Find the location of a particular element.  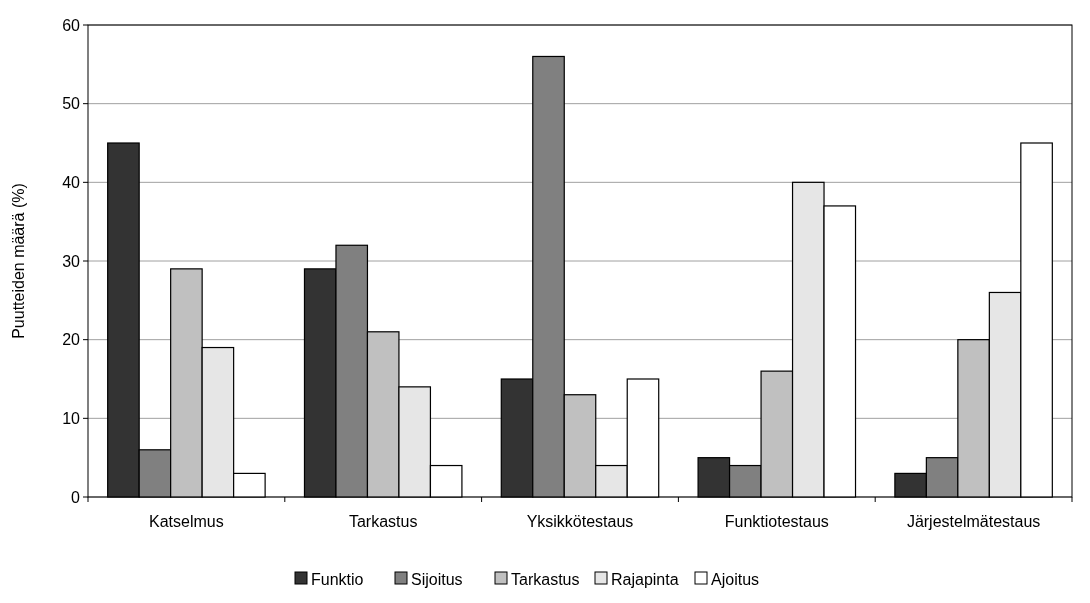

x-tick-label: Yksikkötestaus is located at coordinates (580, 521).